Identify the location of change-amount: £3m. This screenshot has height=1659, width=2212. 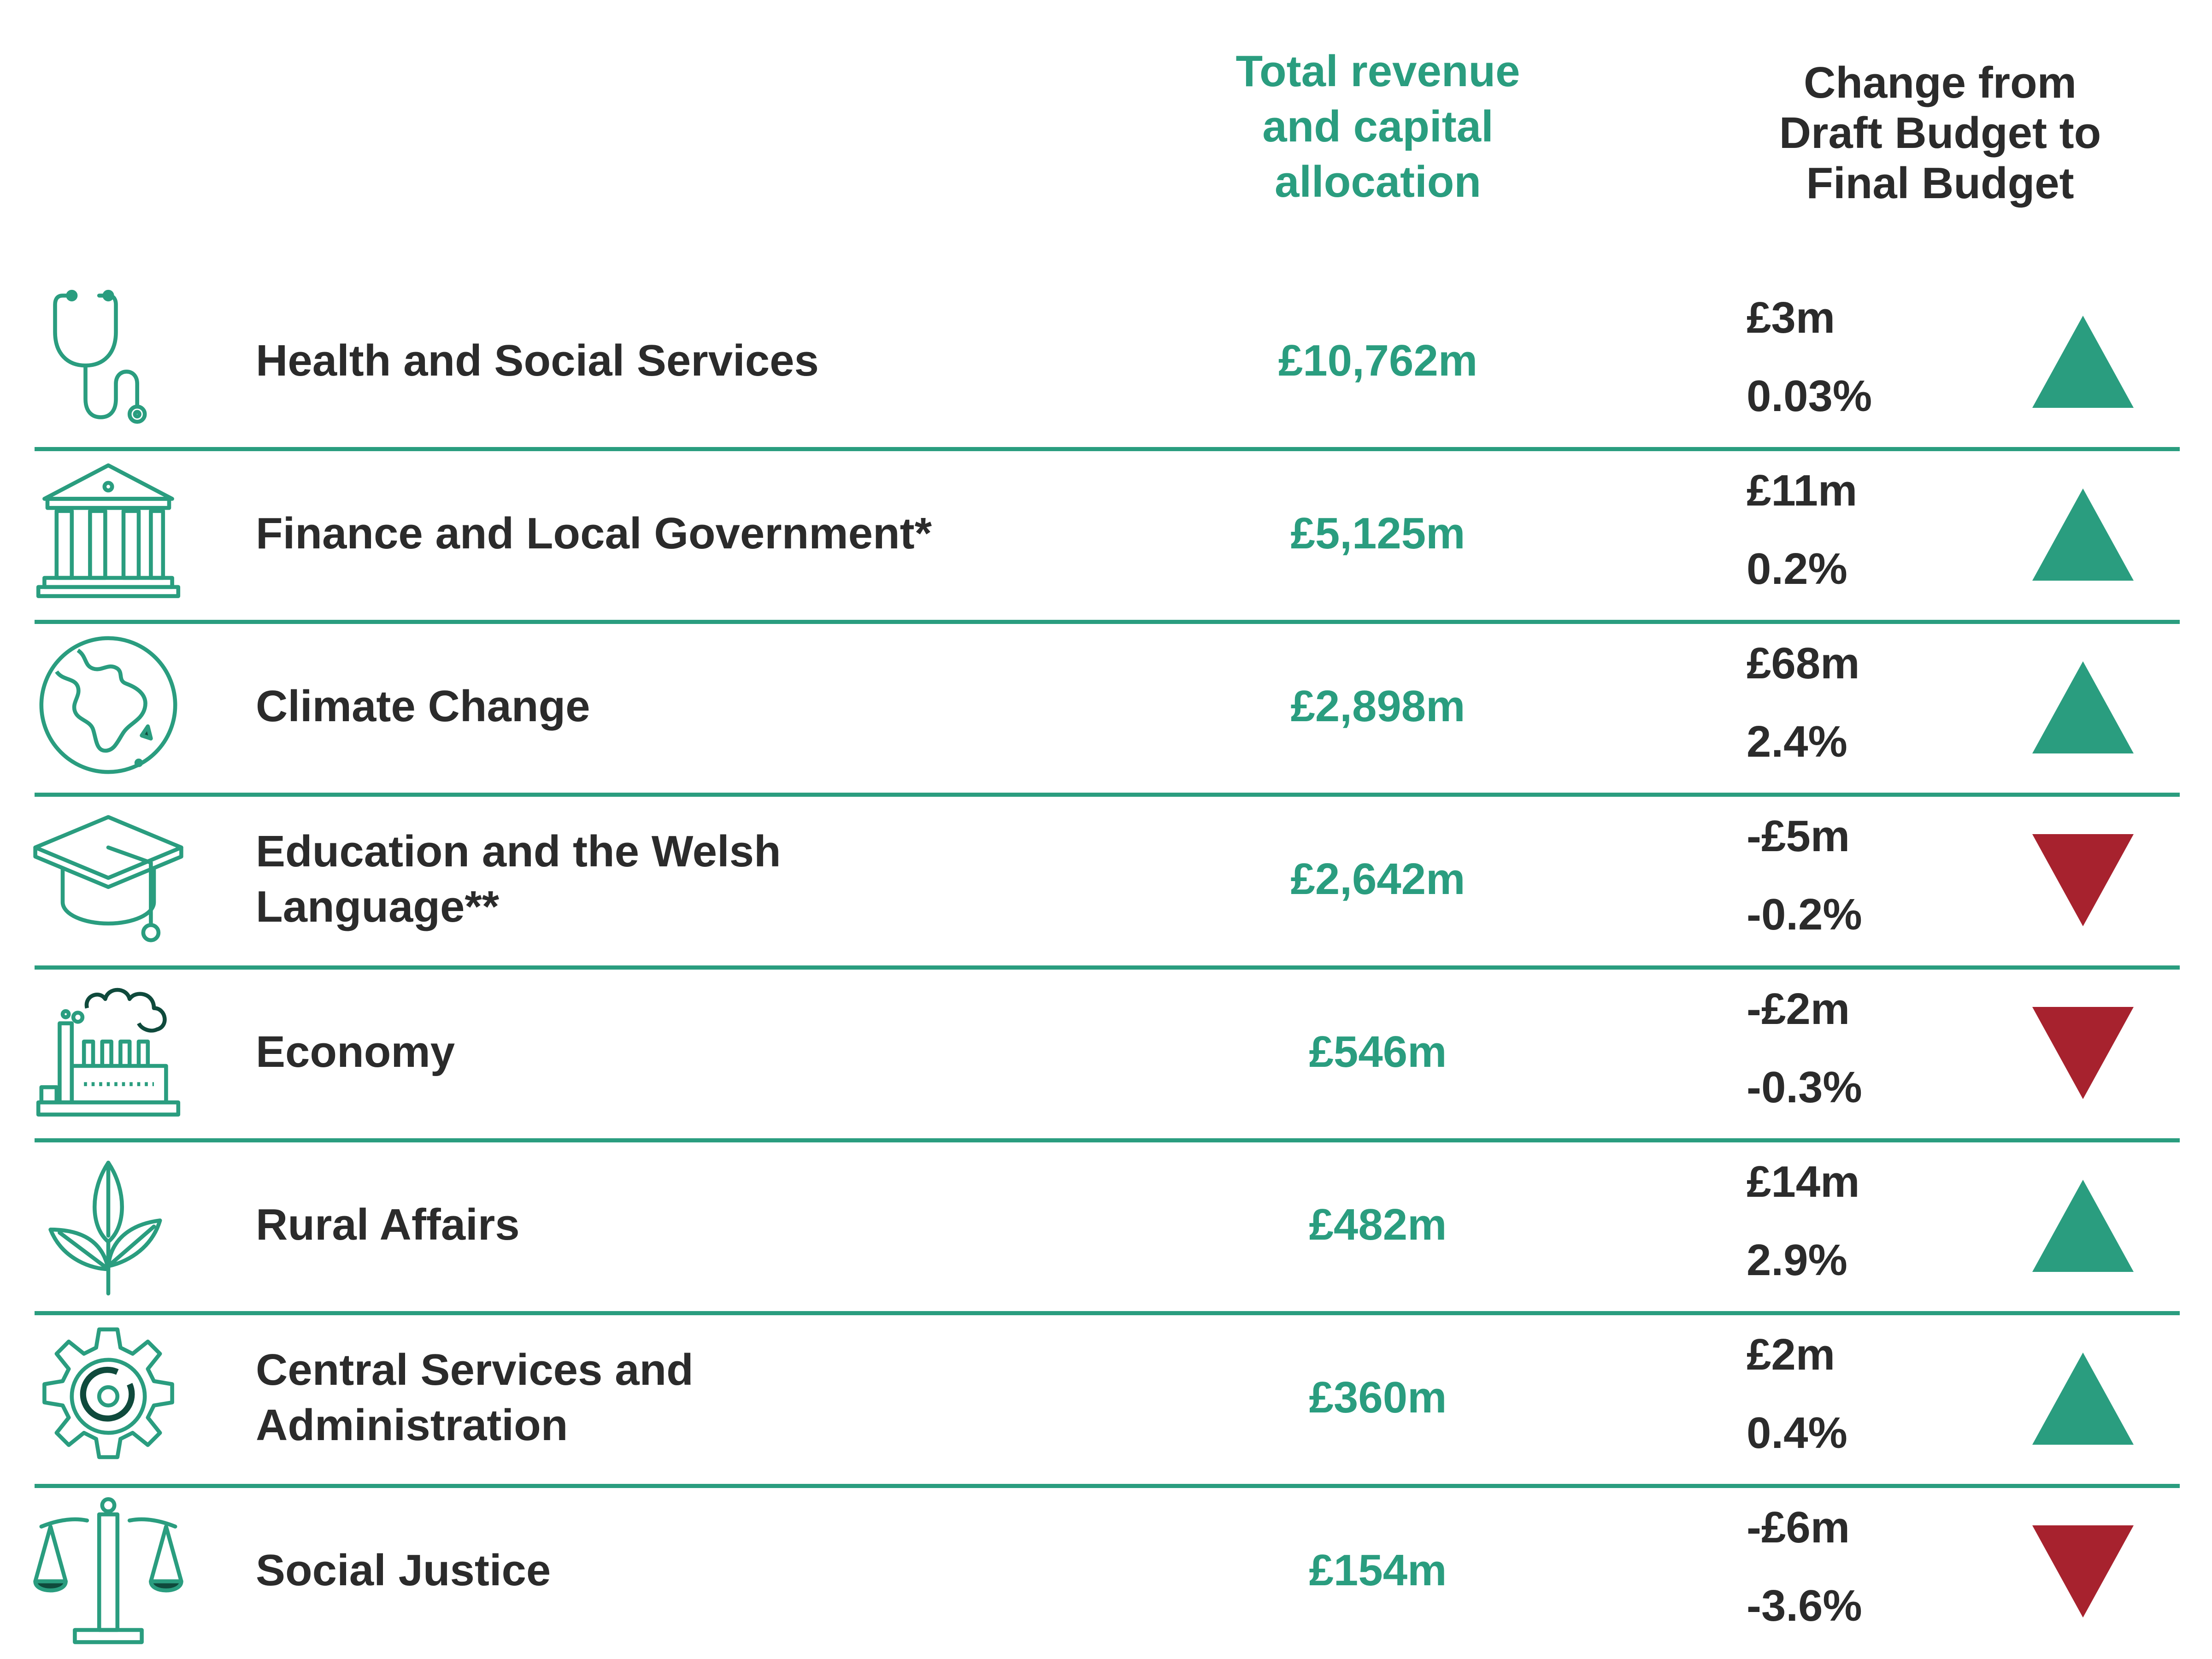
(1791, 317).